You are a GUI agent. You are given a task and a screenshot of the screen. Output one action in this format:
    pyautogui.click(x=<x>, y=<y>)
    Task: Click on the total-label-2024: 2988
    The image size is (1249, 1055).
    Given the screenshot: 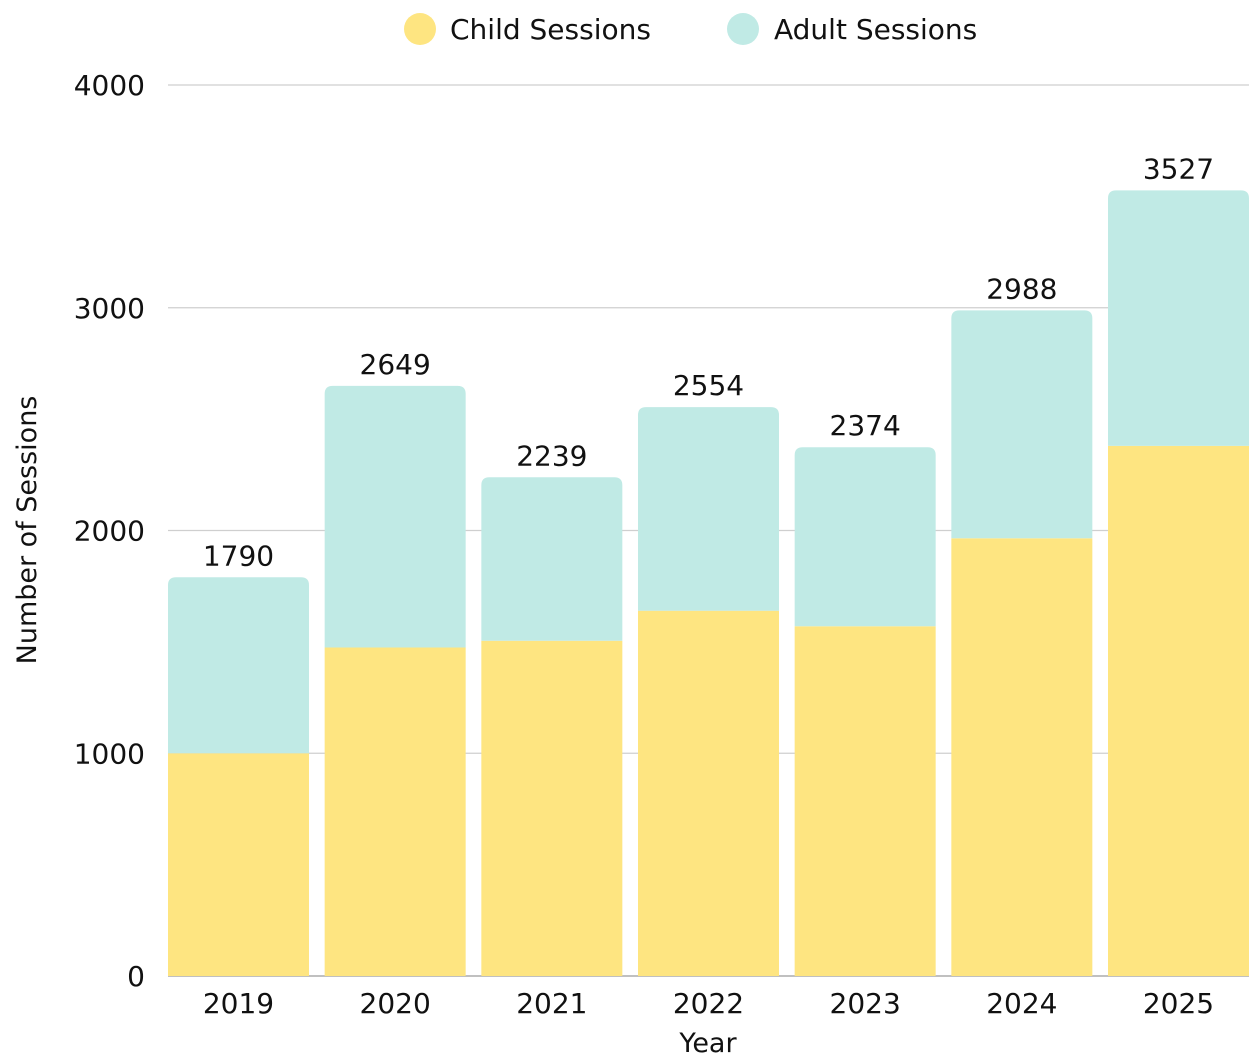 What is the action you would take?
    pyautogui.click(x=1021, y=288)
    